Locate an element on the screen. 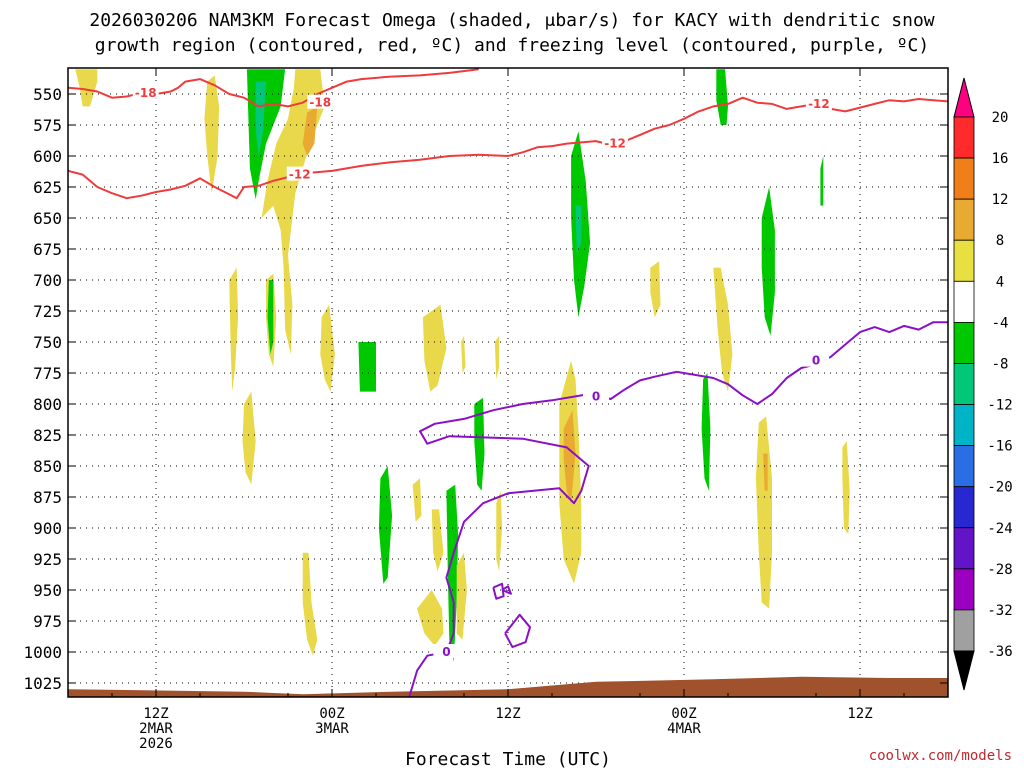 The image size is (1024, 768). x-tick-label-42-0: 00Z is located at coordinates (683, 714).